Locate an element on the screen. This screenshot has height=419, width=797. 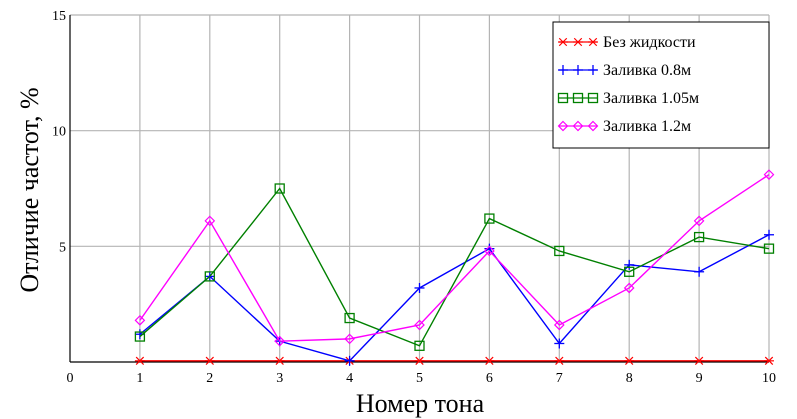
x-tick-label: 10 is located at coordinates (769, 378).